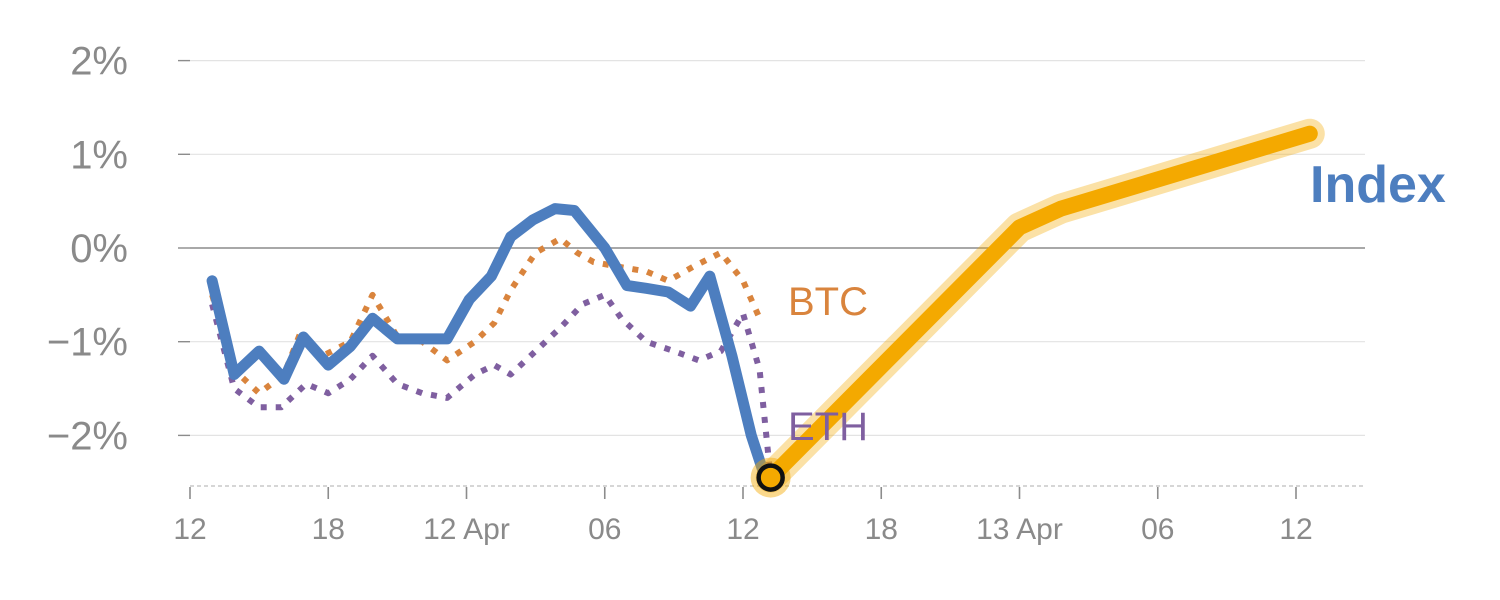 The width and height of the screenshot is (1500, 600). I want to click on x-tick-label-5: 18, so click(881, 529).